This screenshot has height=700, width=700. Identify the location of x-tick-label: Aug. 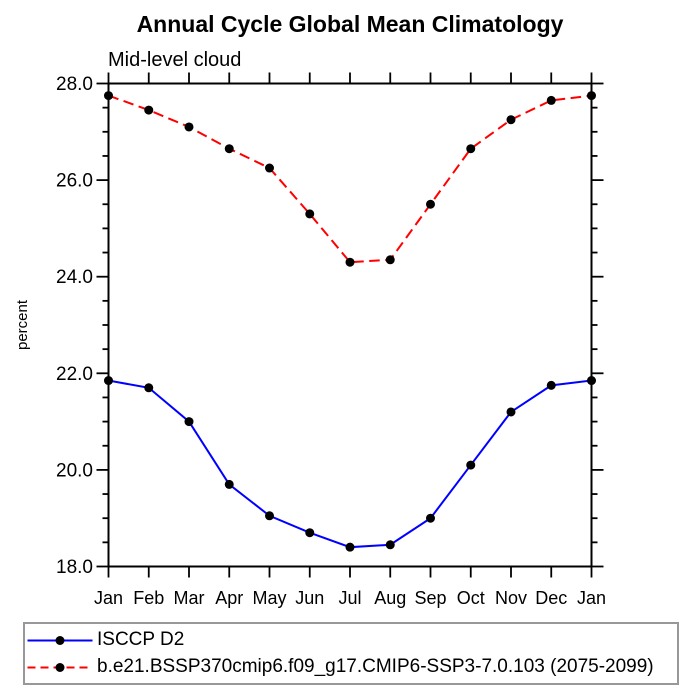
(390, 598).